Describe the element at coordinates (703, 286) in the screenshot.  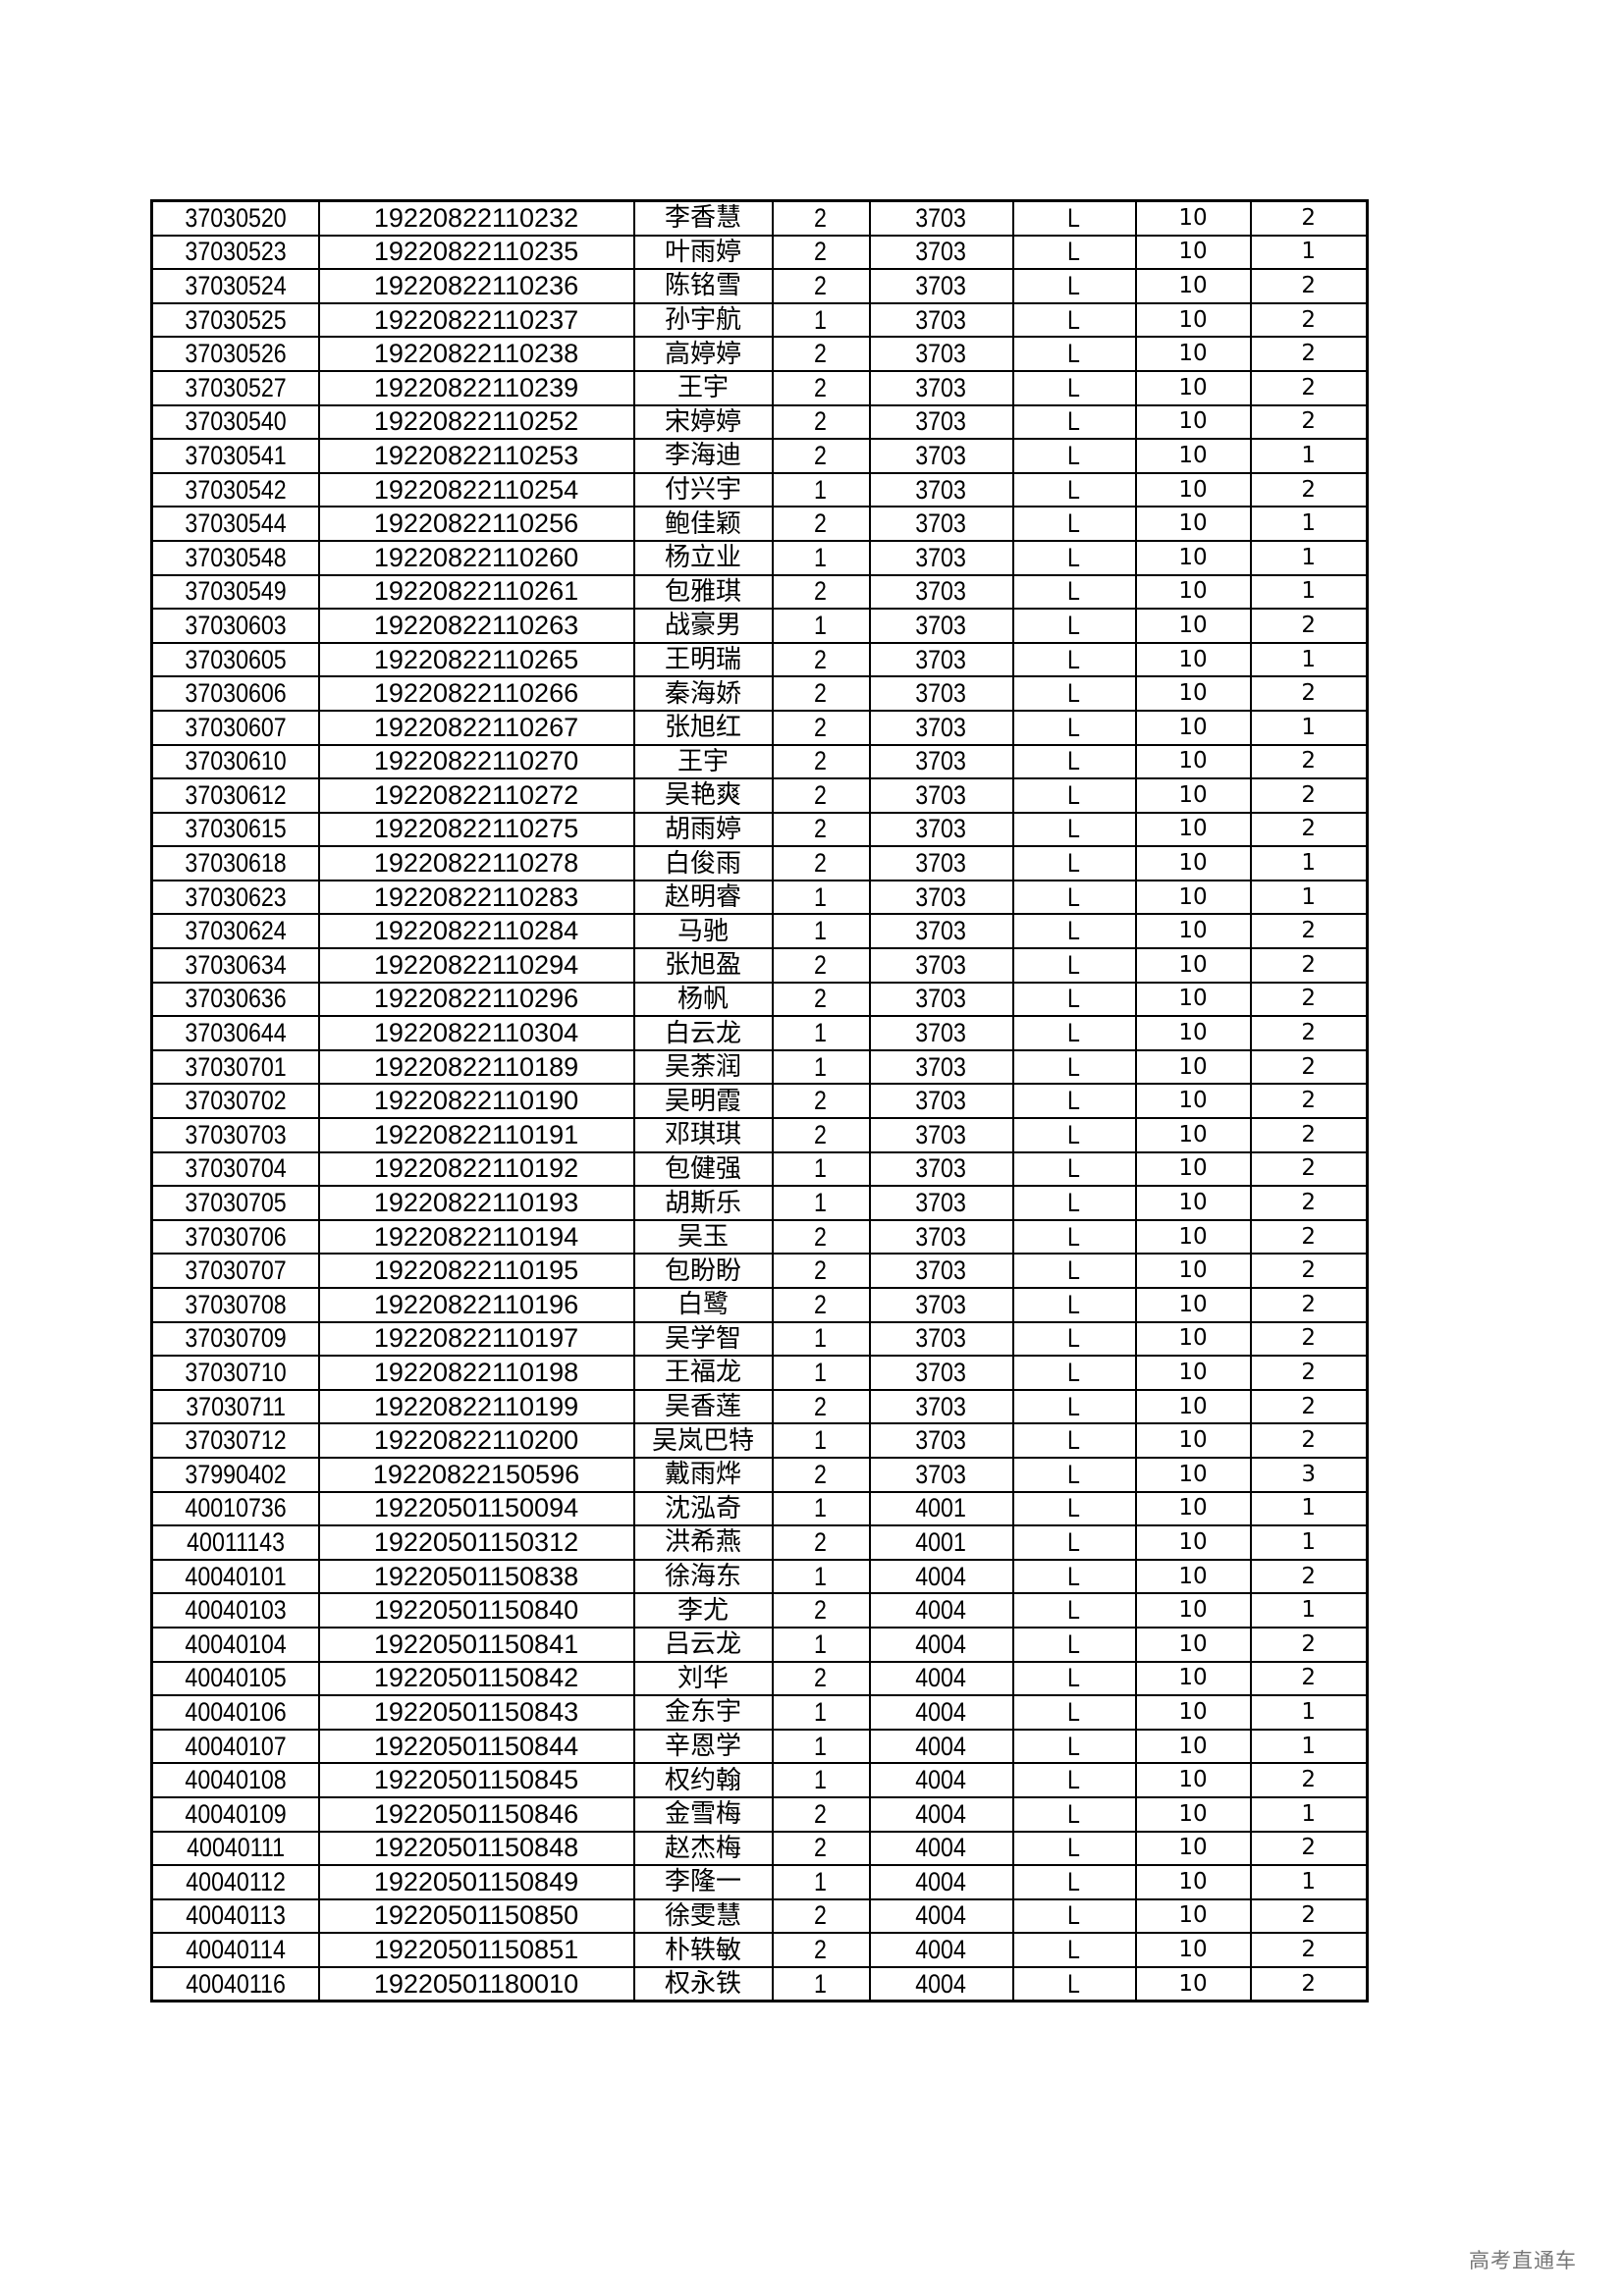
I see `name-cell: 陈铭雪` at that location.